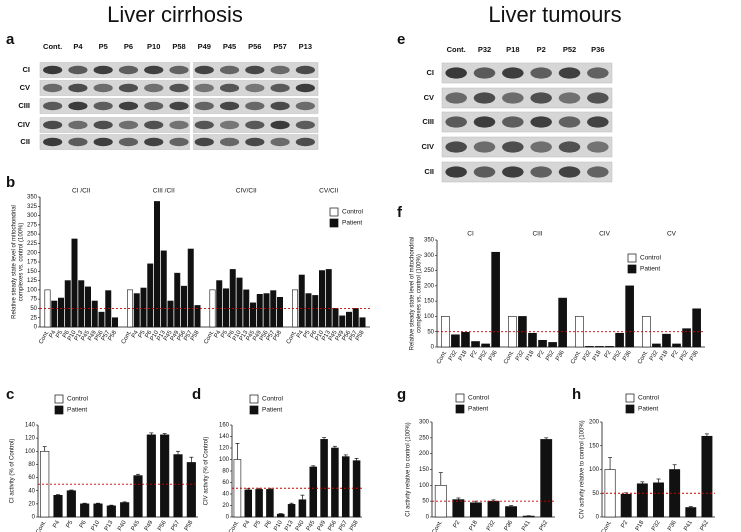  Describe the element at coordinates (268, 524) in the screenshot. I see `x-tick-label: P6` at that location.